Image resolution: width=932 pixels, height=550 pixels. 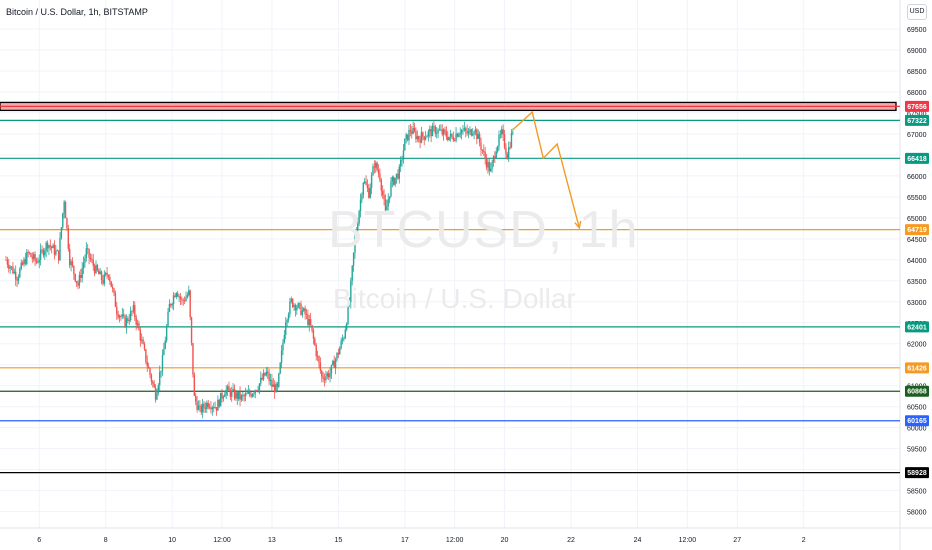 What do you see at coordinates (106, 540) in the screenshot?
I see `time-tick-label: 8` at bounding box center [106, 540].